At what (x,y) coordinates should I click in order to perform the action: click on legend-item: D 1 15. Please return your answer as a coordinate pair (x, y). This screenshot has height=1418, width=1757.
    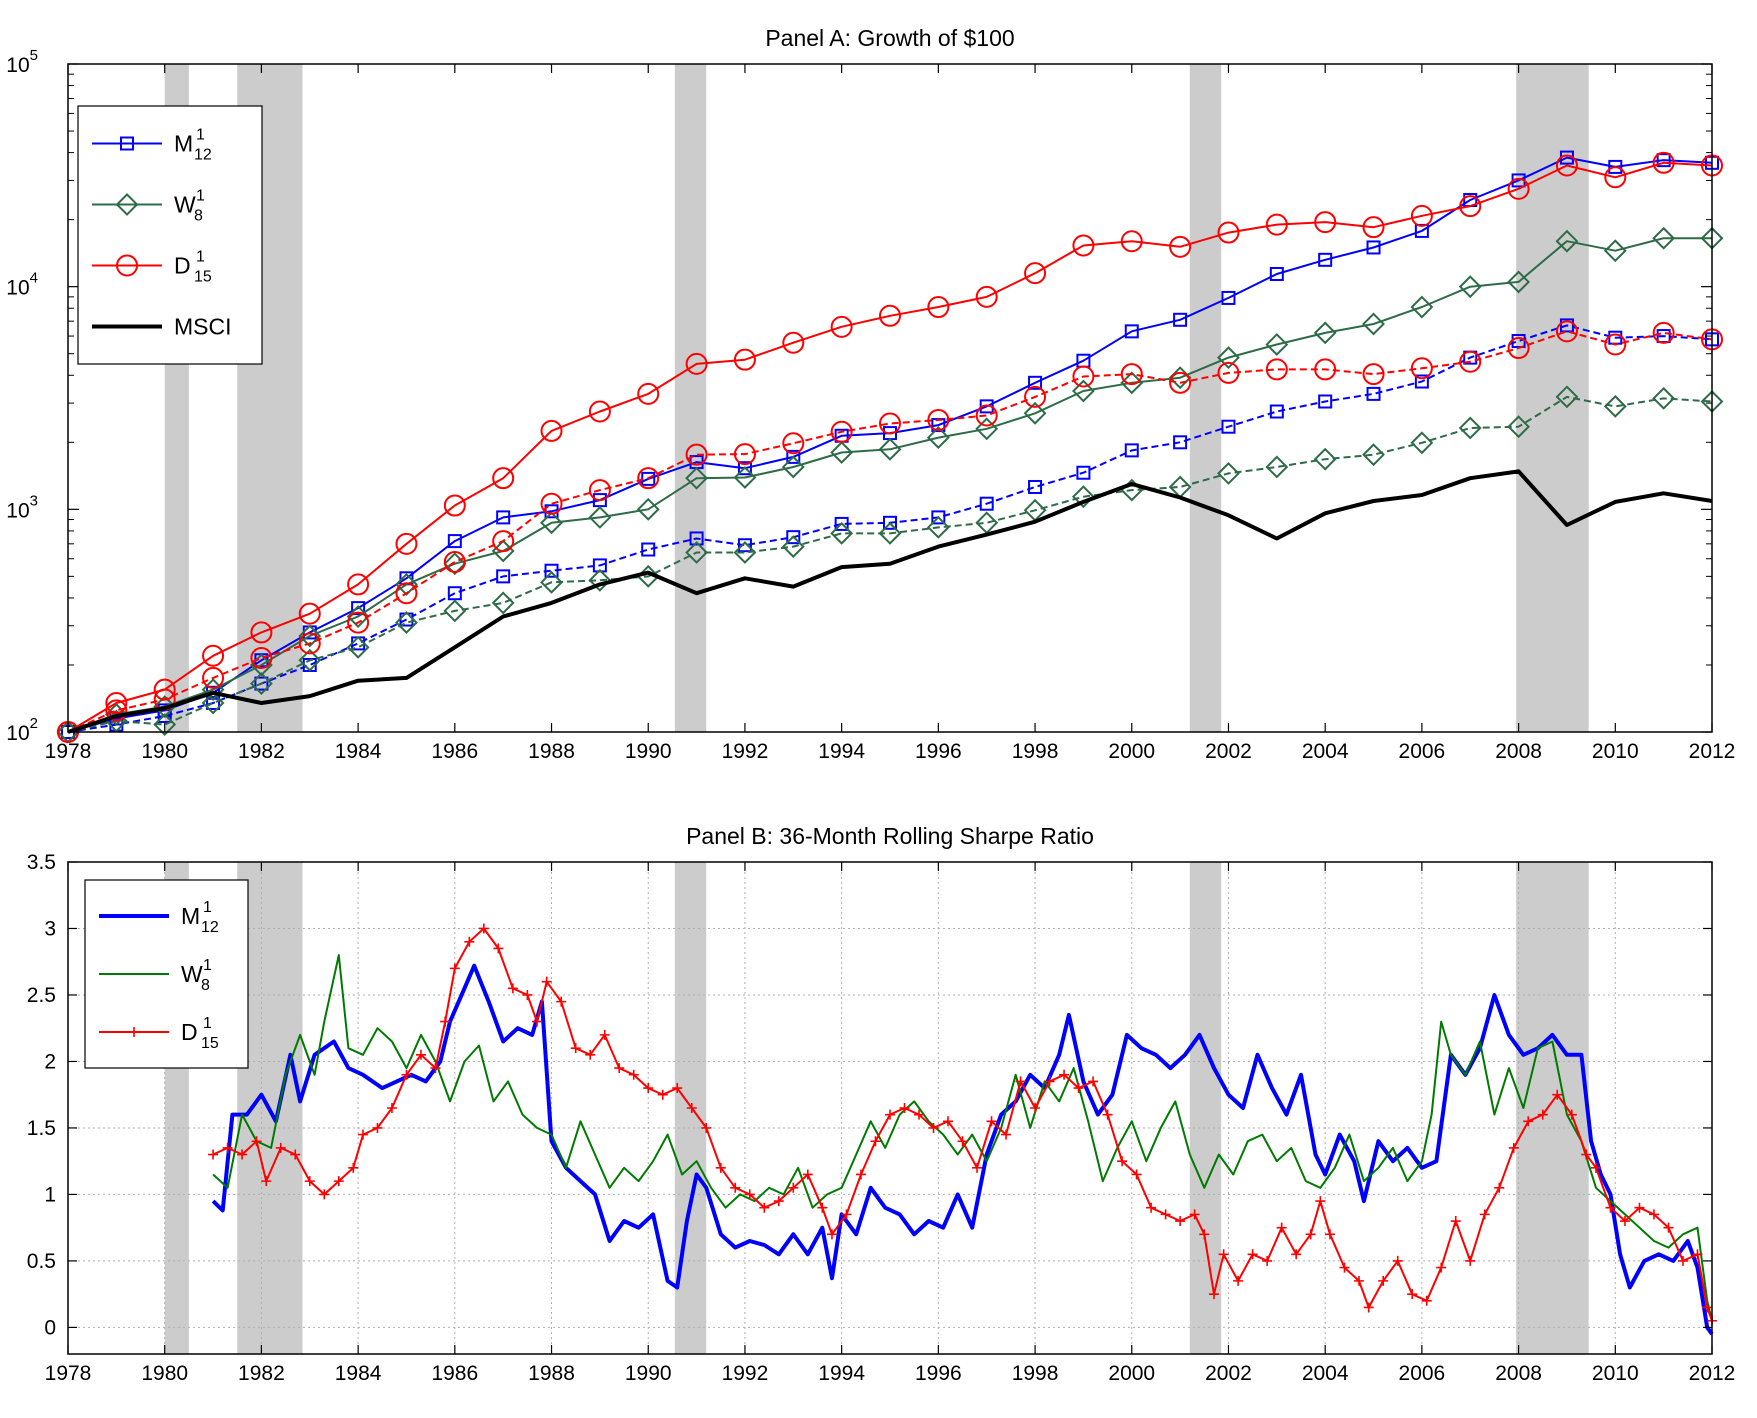
    Looking at the image, I should click on (159, 1033).